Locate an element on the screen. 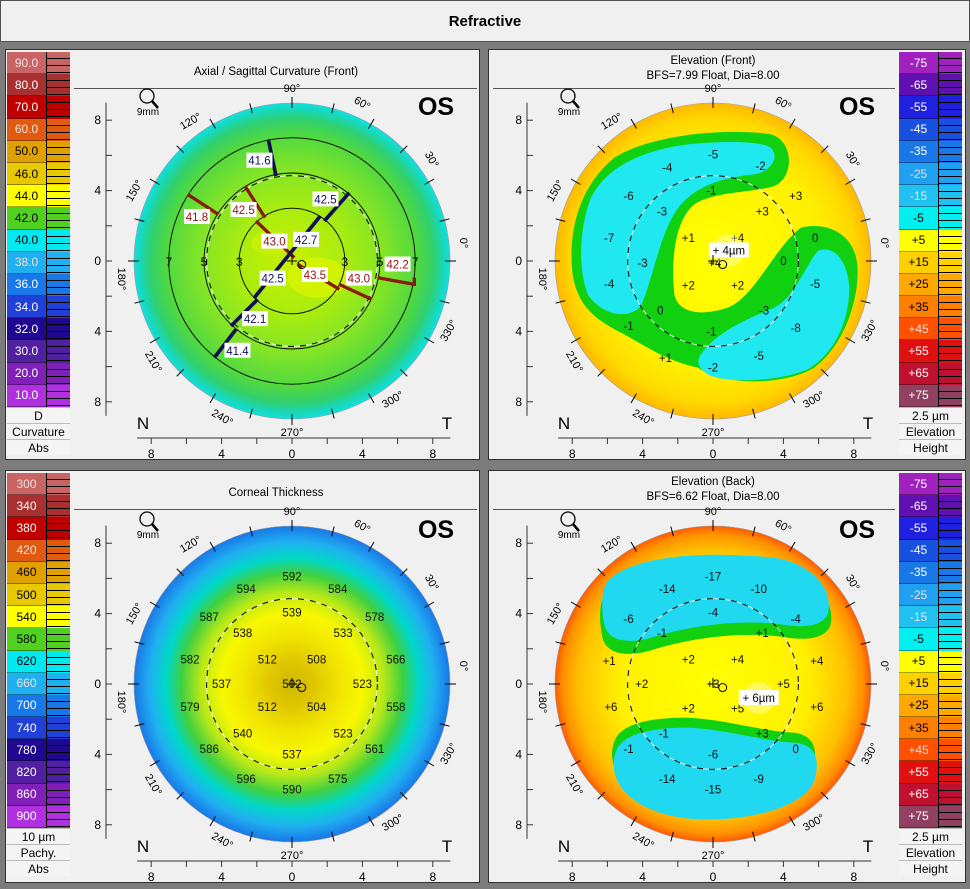 The width and height of the screenshot is (970, 889). scale-step: -75 is located at coordinates (931, 484).